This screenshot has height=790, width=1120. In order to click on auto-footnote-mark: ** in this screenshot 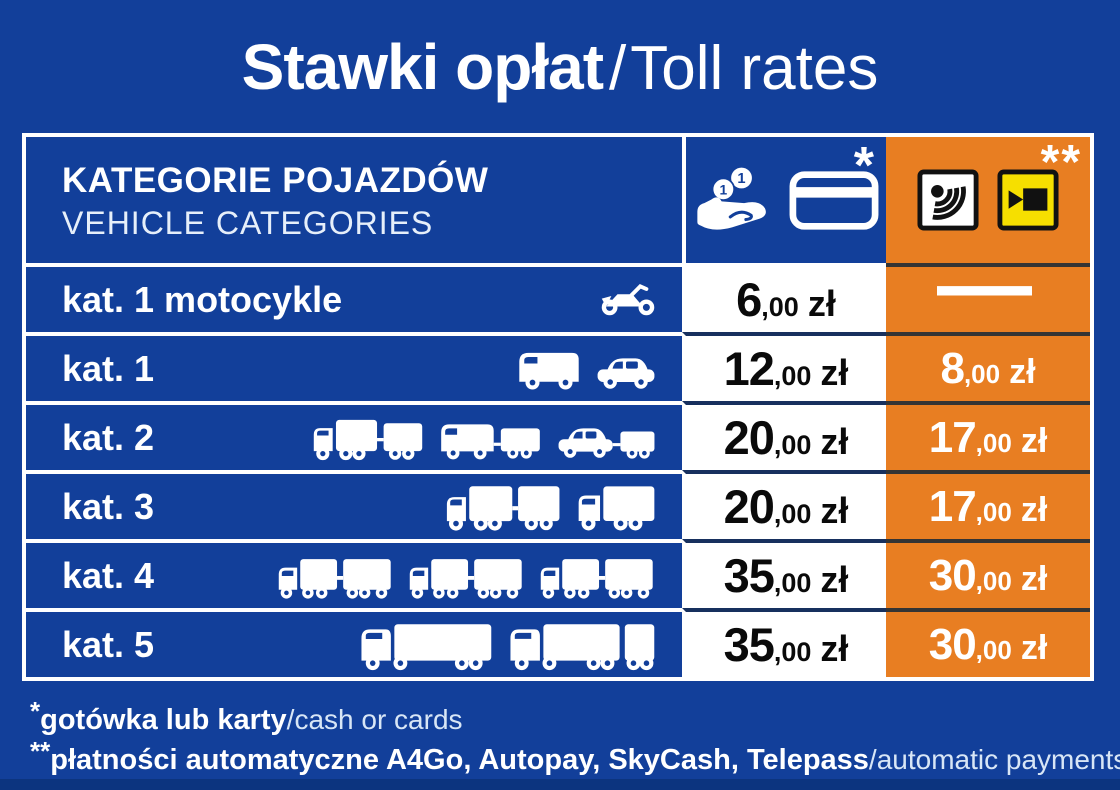, I will do `click(1061, 163)`.